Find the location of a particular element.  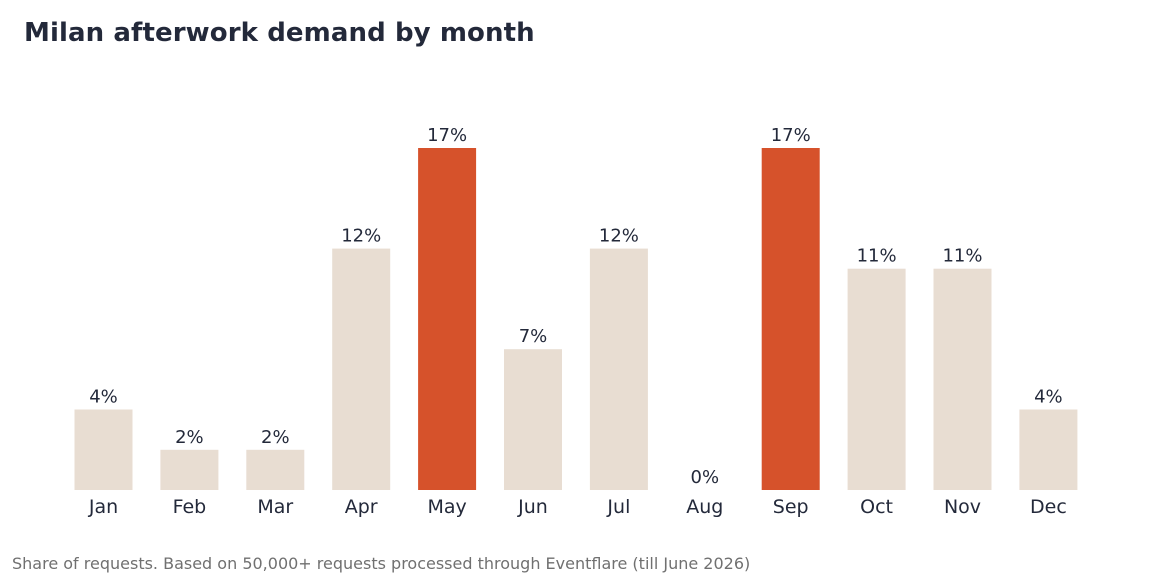

data-label-jun: 7% is located at coordinates (533, 336).